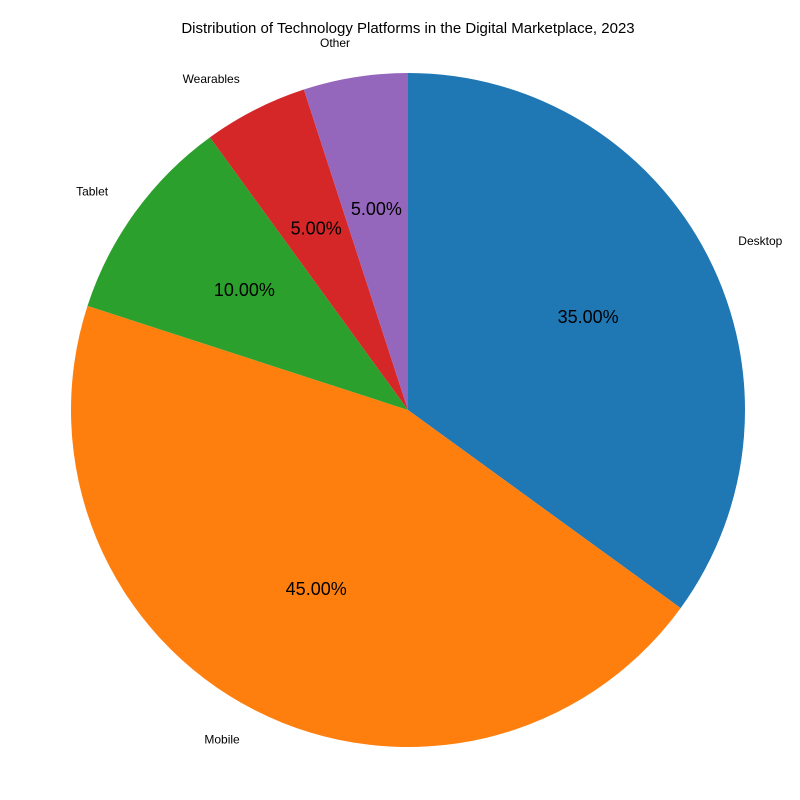  What do you see at coordinates (376, 209) in the screenshot?
I see `percent-label-other: 5.00%` at bounding box center [376, 209].